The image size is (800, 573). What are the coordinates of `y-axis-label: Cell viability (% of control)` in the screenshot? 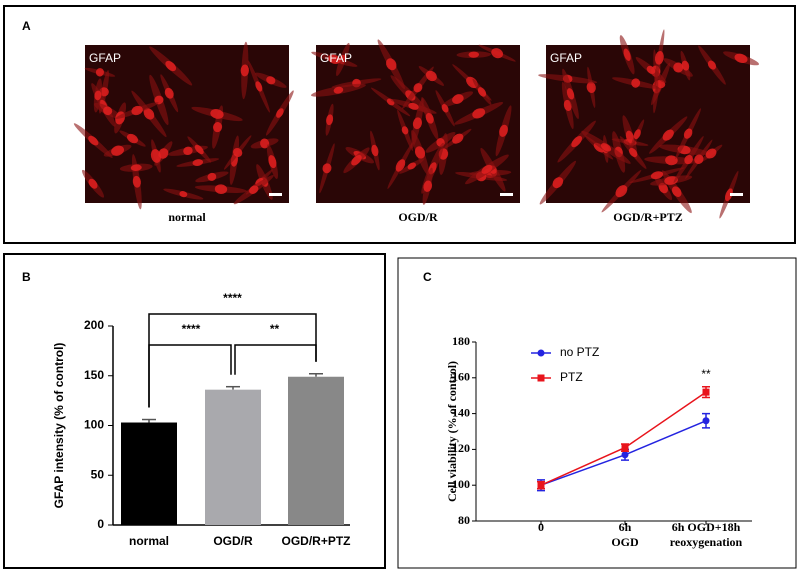 It's located at (452, 431).